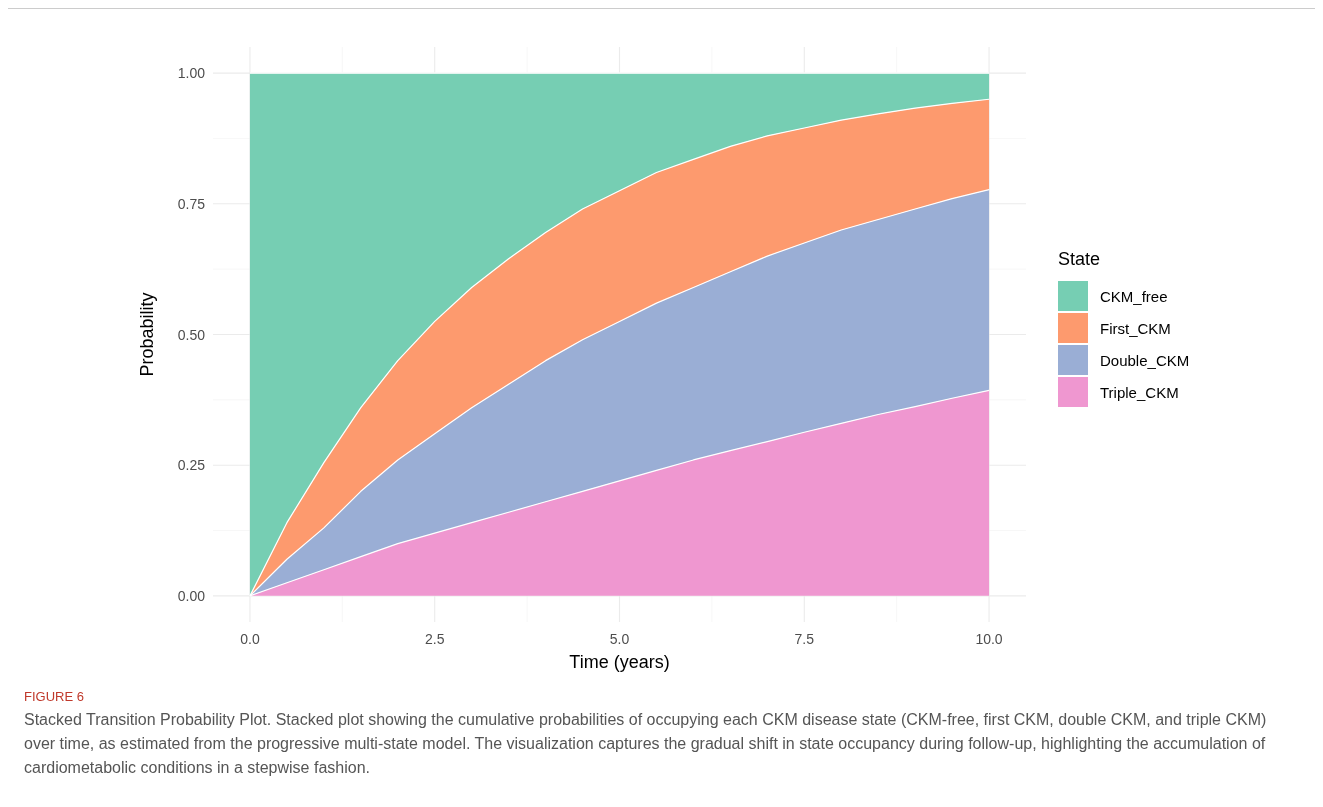 The image size is (1323, 807). What do you see at coordinates (1079, 259) in the screenshot?
I see `legend-title: State` at bounding box center [1079, 259].